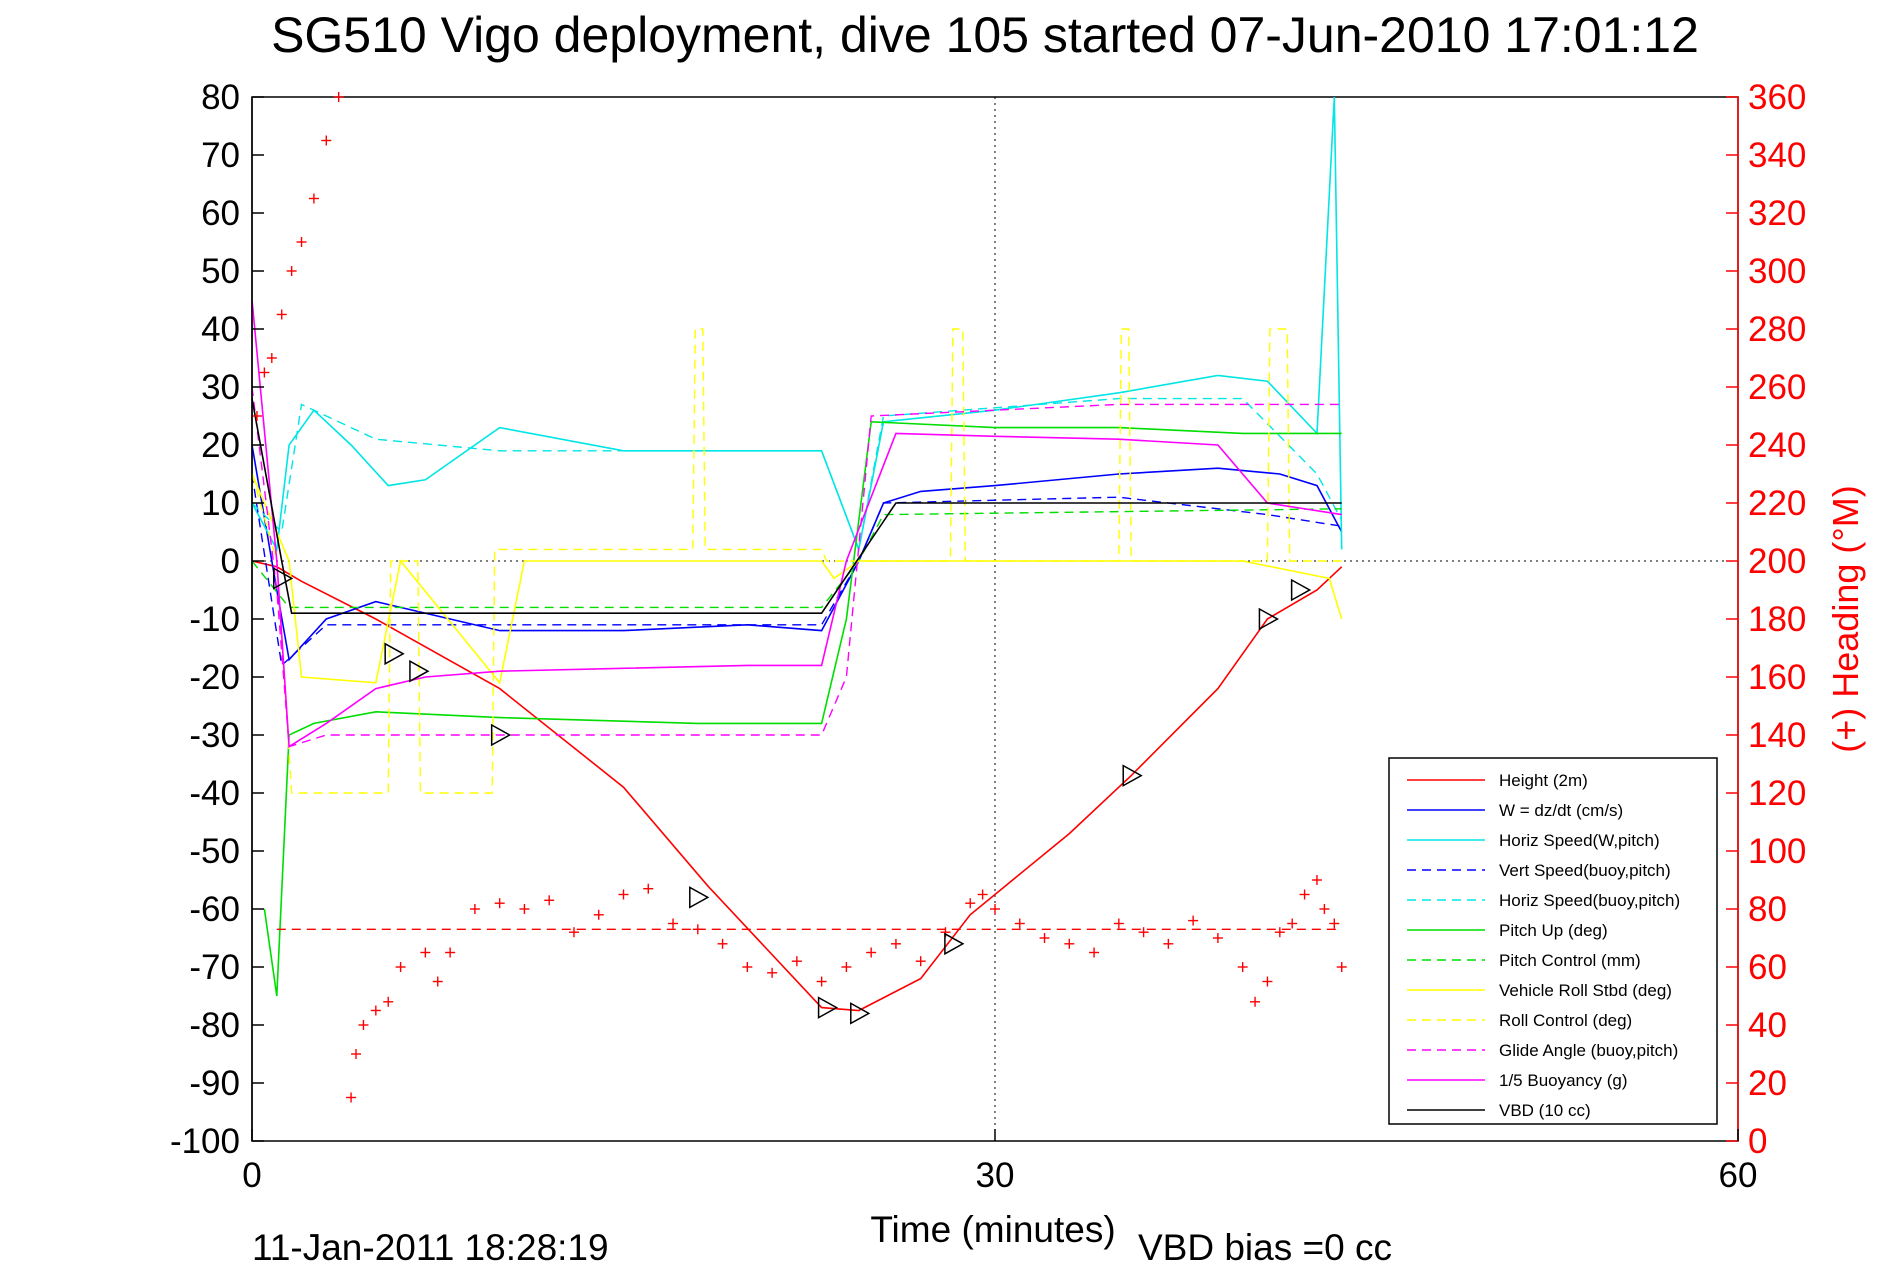 The height and width of the screenshot is (1262, 1891). I want to click on legend-label-vbd-10-cc: VBD (10 cc), so click(1545, 1110).